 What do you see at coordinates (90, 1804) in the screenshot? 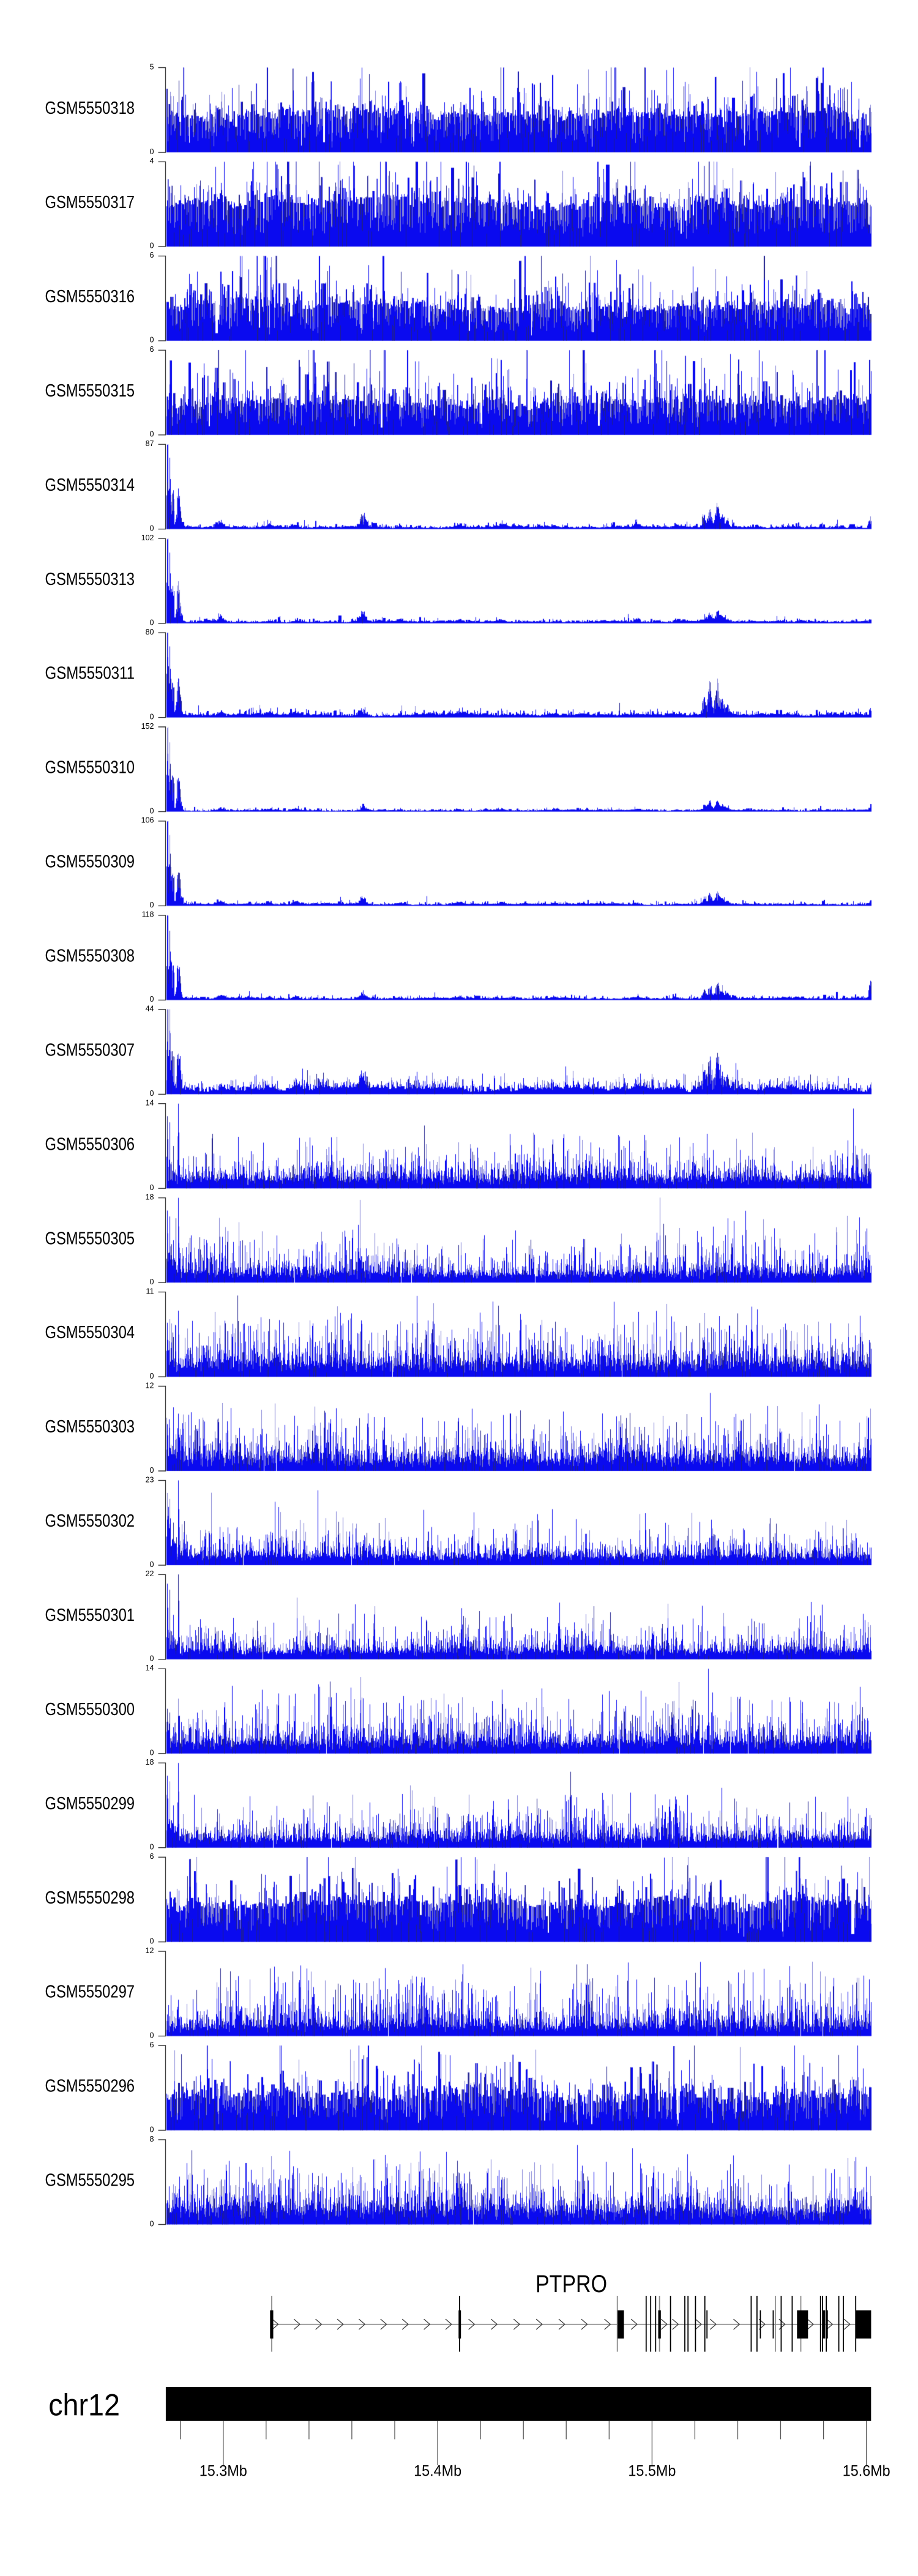
I see `svg-text: GSM5550299` at bounding box center [90, 1804].